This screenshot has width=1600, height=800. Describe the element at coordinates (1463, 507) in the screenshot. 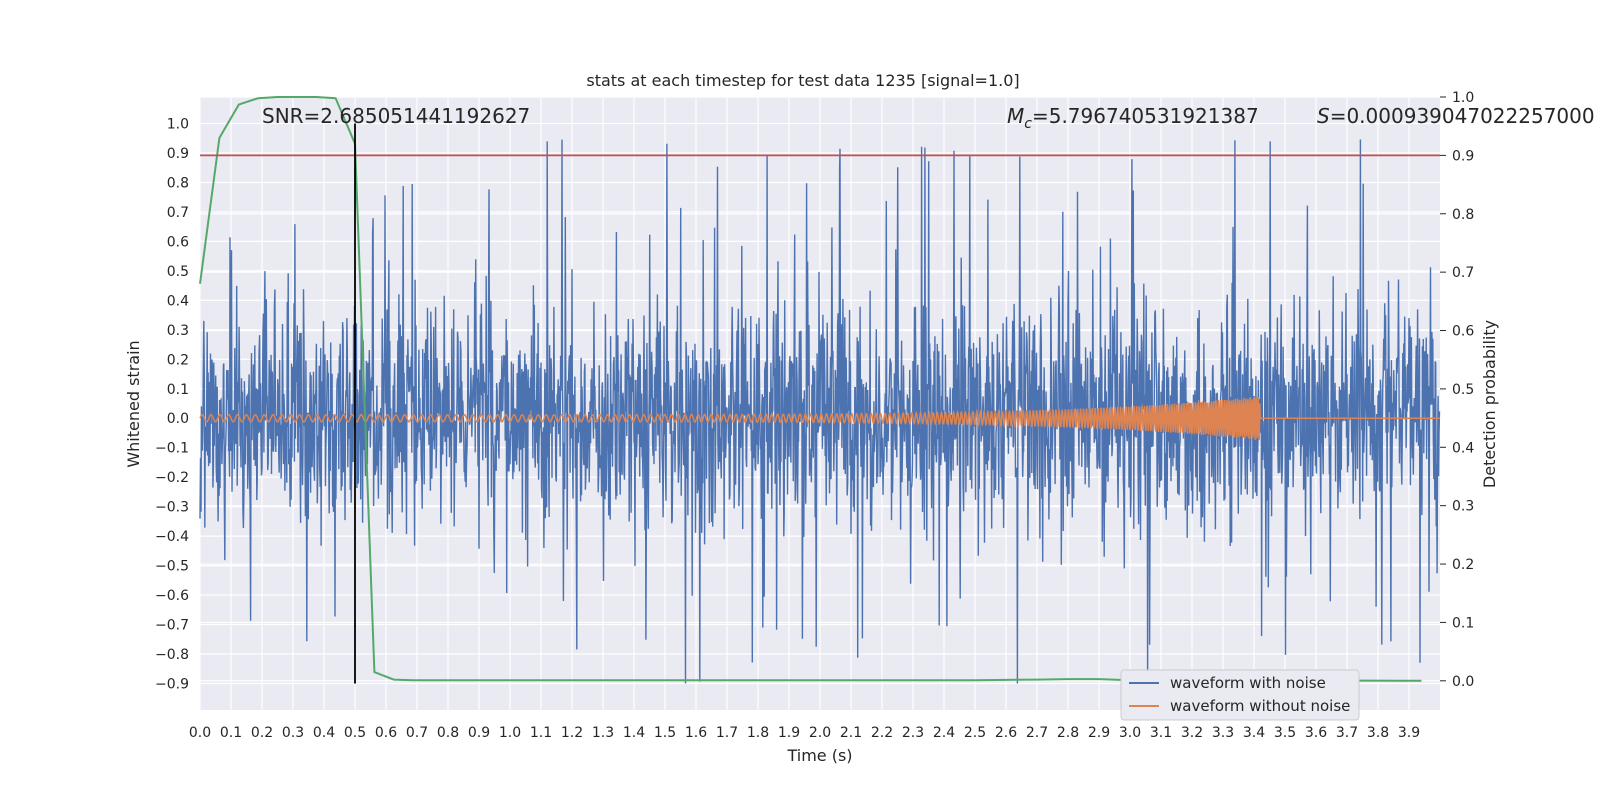

I see `y-right-tick-label: 0.3` at that location.